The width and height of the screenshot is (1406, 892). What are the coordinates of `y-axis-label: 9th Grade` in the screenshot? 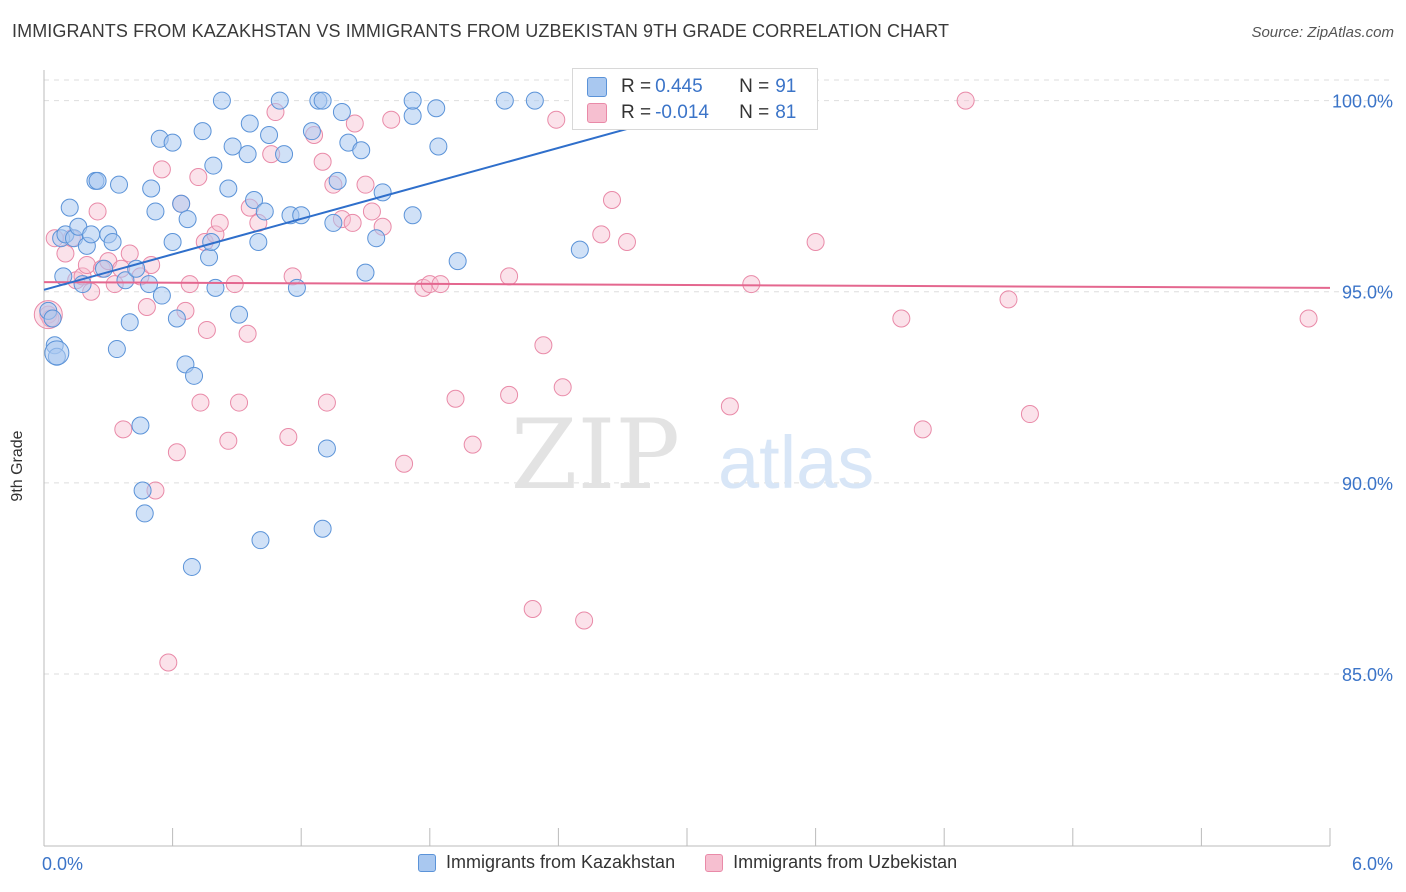 It's located at (17, 466).